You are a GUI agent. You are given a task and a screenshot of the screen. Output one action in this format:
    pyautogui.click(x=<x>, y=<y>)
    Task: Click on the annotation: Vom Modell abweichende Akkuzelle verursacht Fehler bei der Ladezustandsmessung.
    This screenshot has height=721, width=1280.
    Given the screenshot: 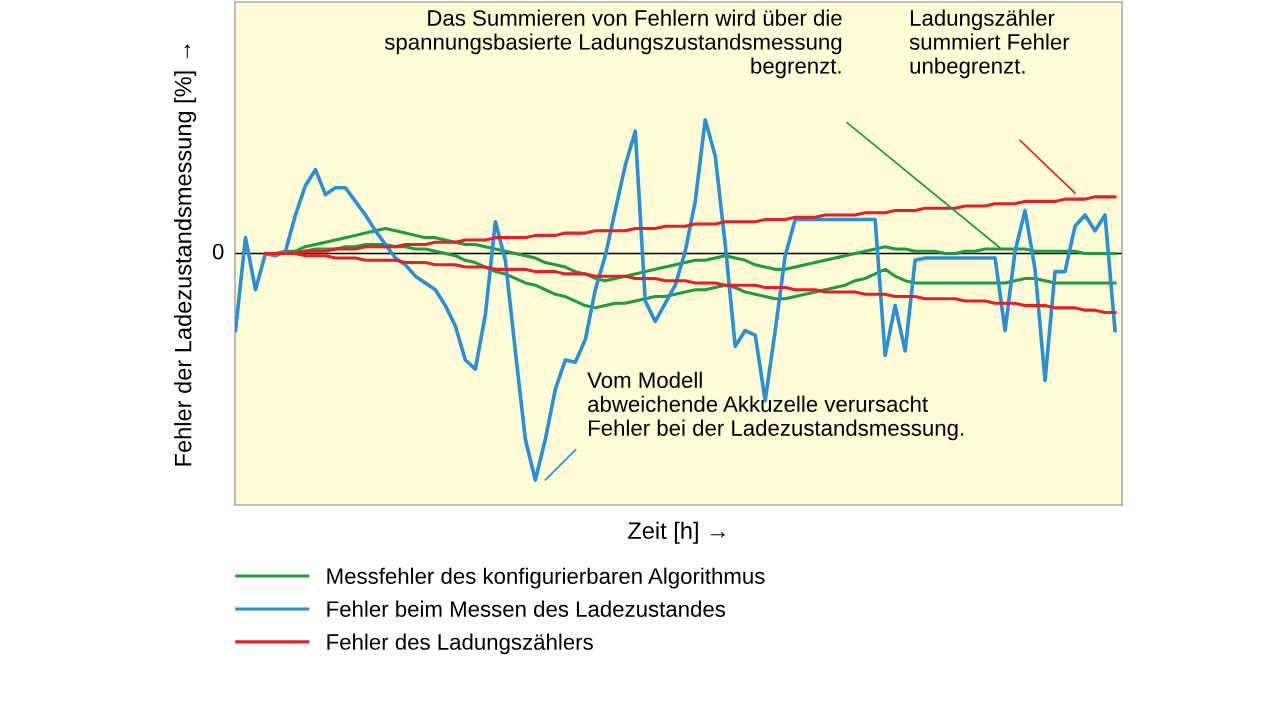 What is the action you would take?
    pyautogui.click(x=775, y=406)
    